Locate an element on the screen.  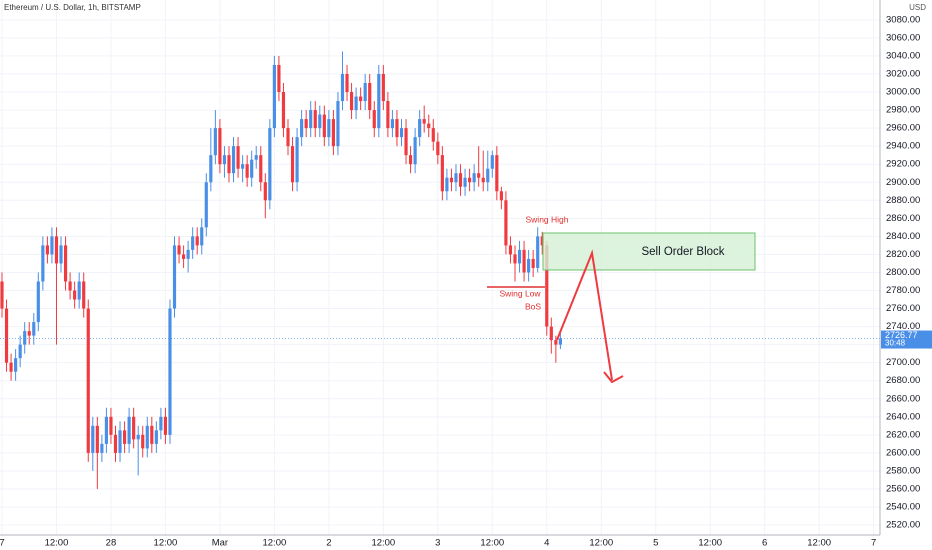
y-tick-label: 2960.00 is located at coordinates (903, 128).